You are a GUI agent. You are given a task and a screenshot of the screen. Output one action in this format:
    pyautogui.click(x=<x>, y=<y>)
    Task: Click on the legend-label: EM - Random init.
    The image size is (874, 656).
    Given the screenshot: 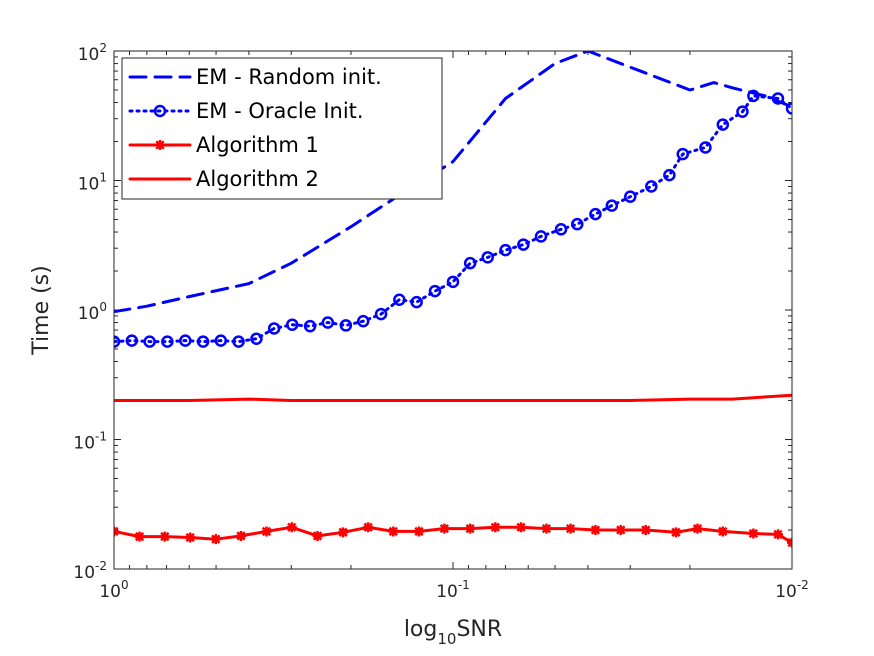 What is the action you would take?
    pyautogui.click(x=289, y=77)
    